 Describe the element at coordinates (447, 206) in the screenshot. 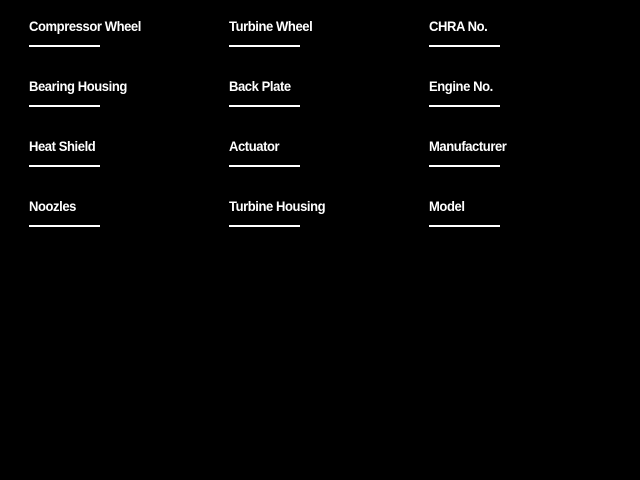

I see `field-label: Model` at that location.